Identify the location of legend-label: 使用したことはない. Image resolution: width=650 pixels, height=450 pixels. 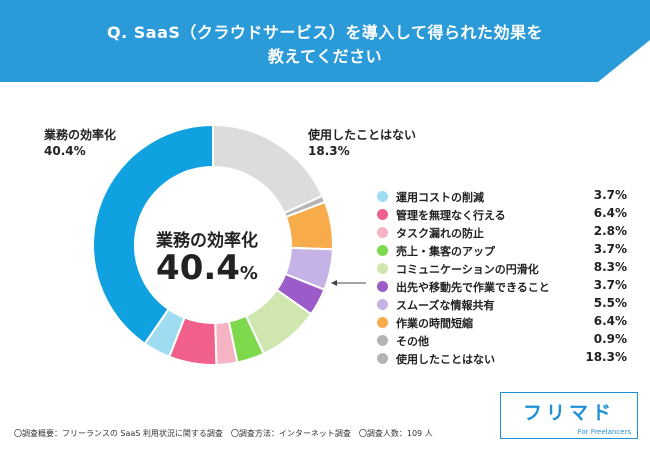
(445, 359).